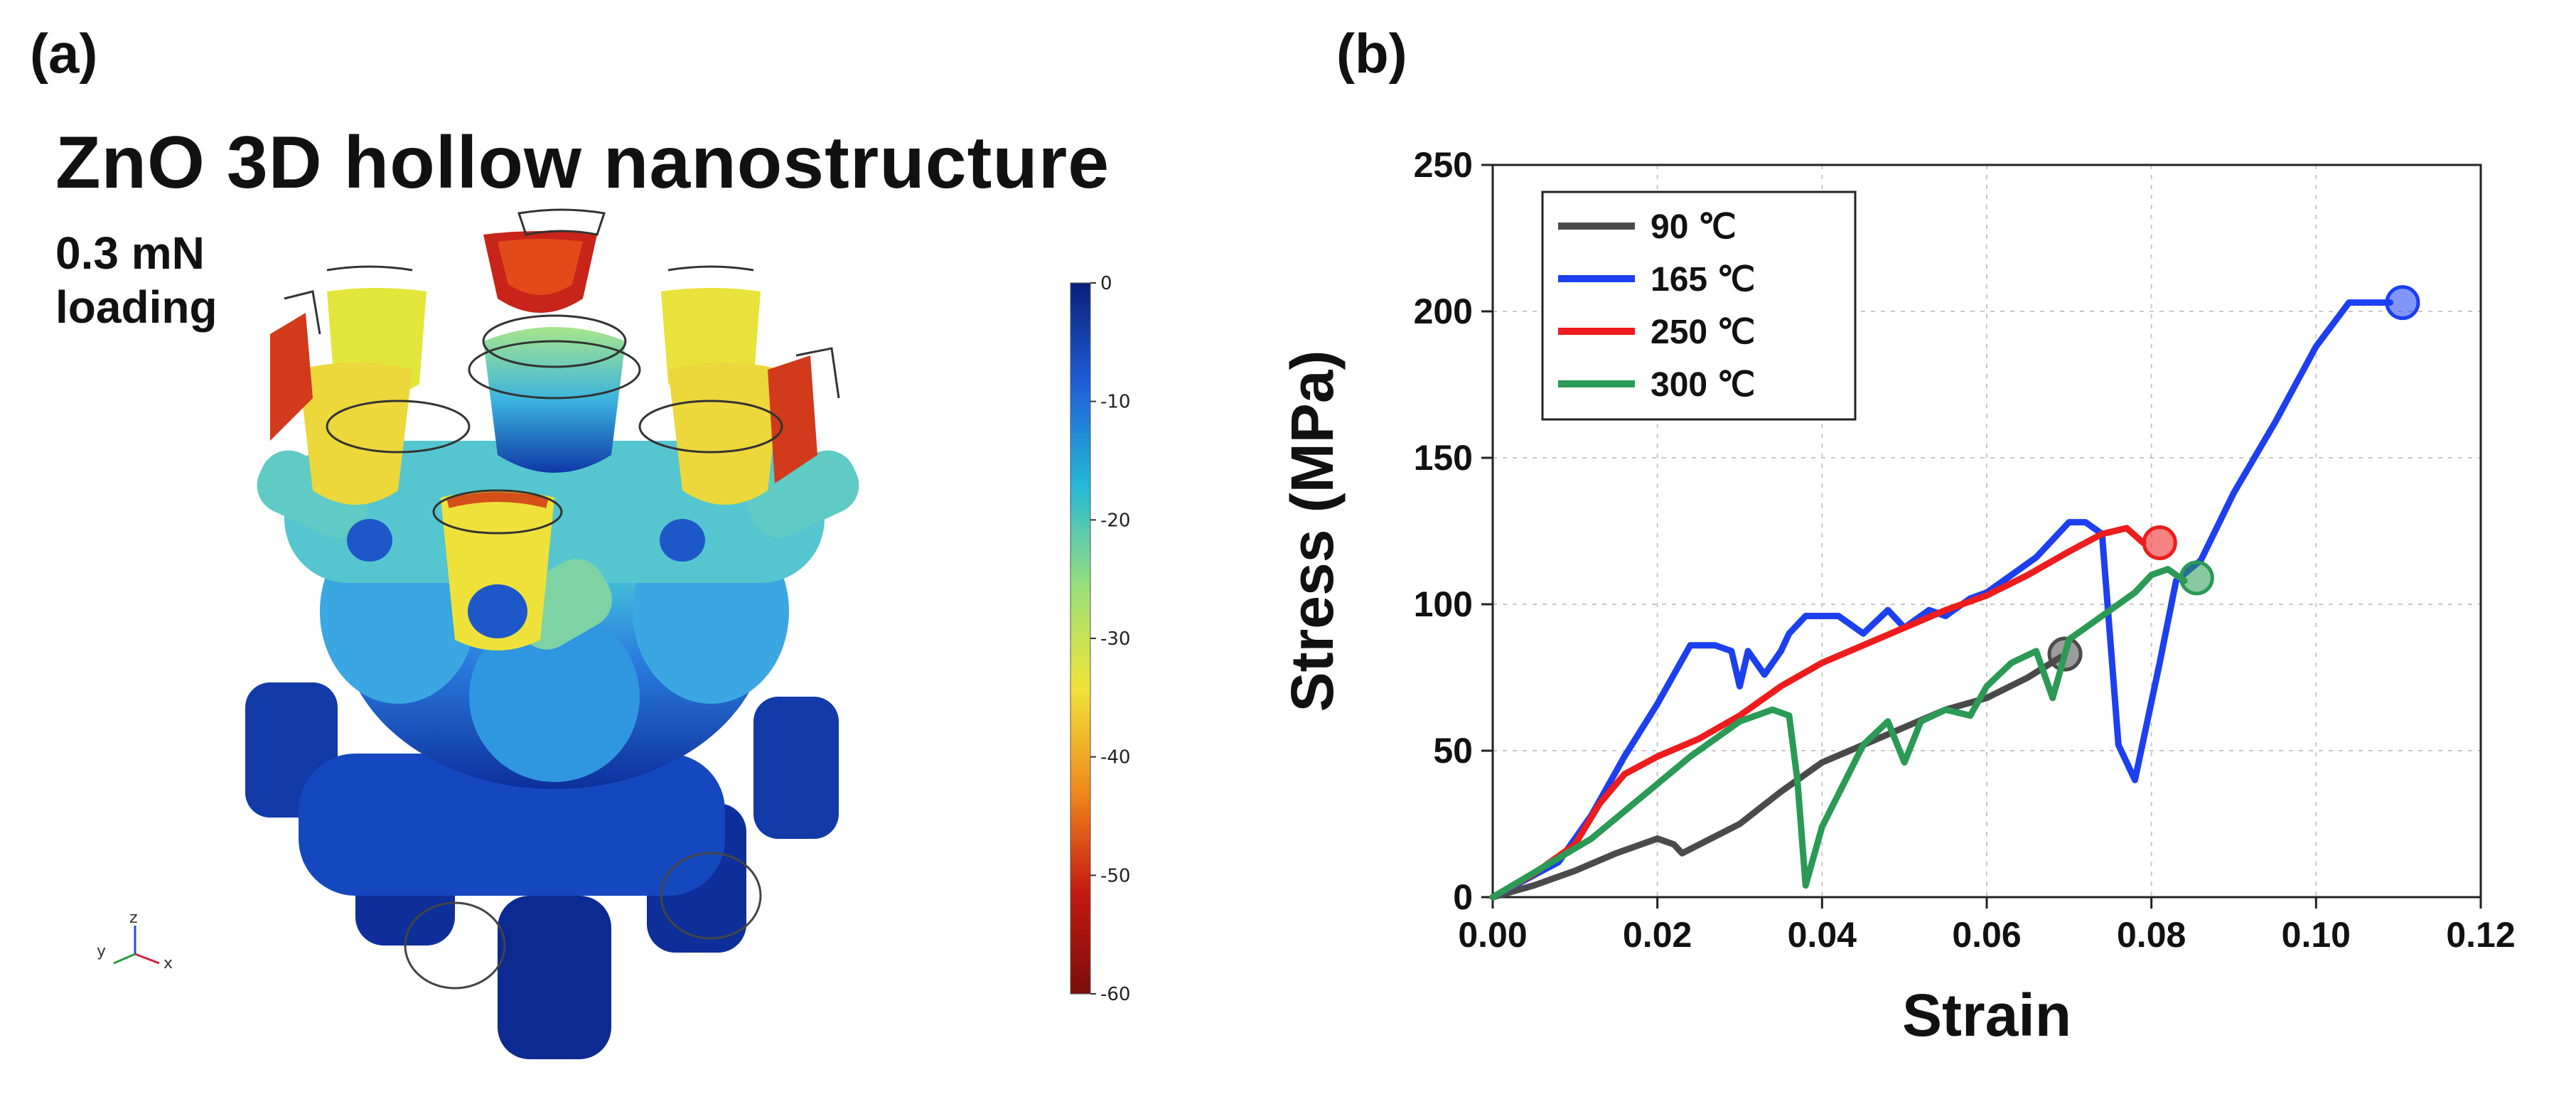  I want to click on y-tick-label: 200, so click(1443, 311).